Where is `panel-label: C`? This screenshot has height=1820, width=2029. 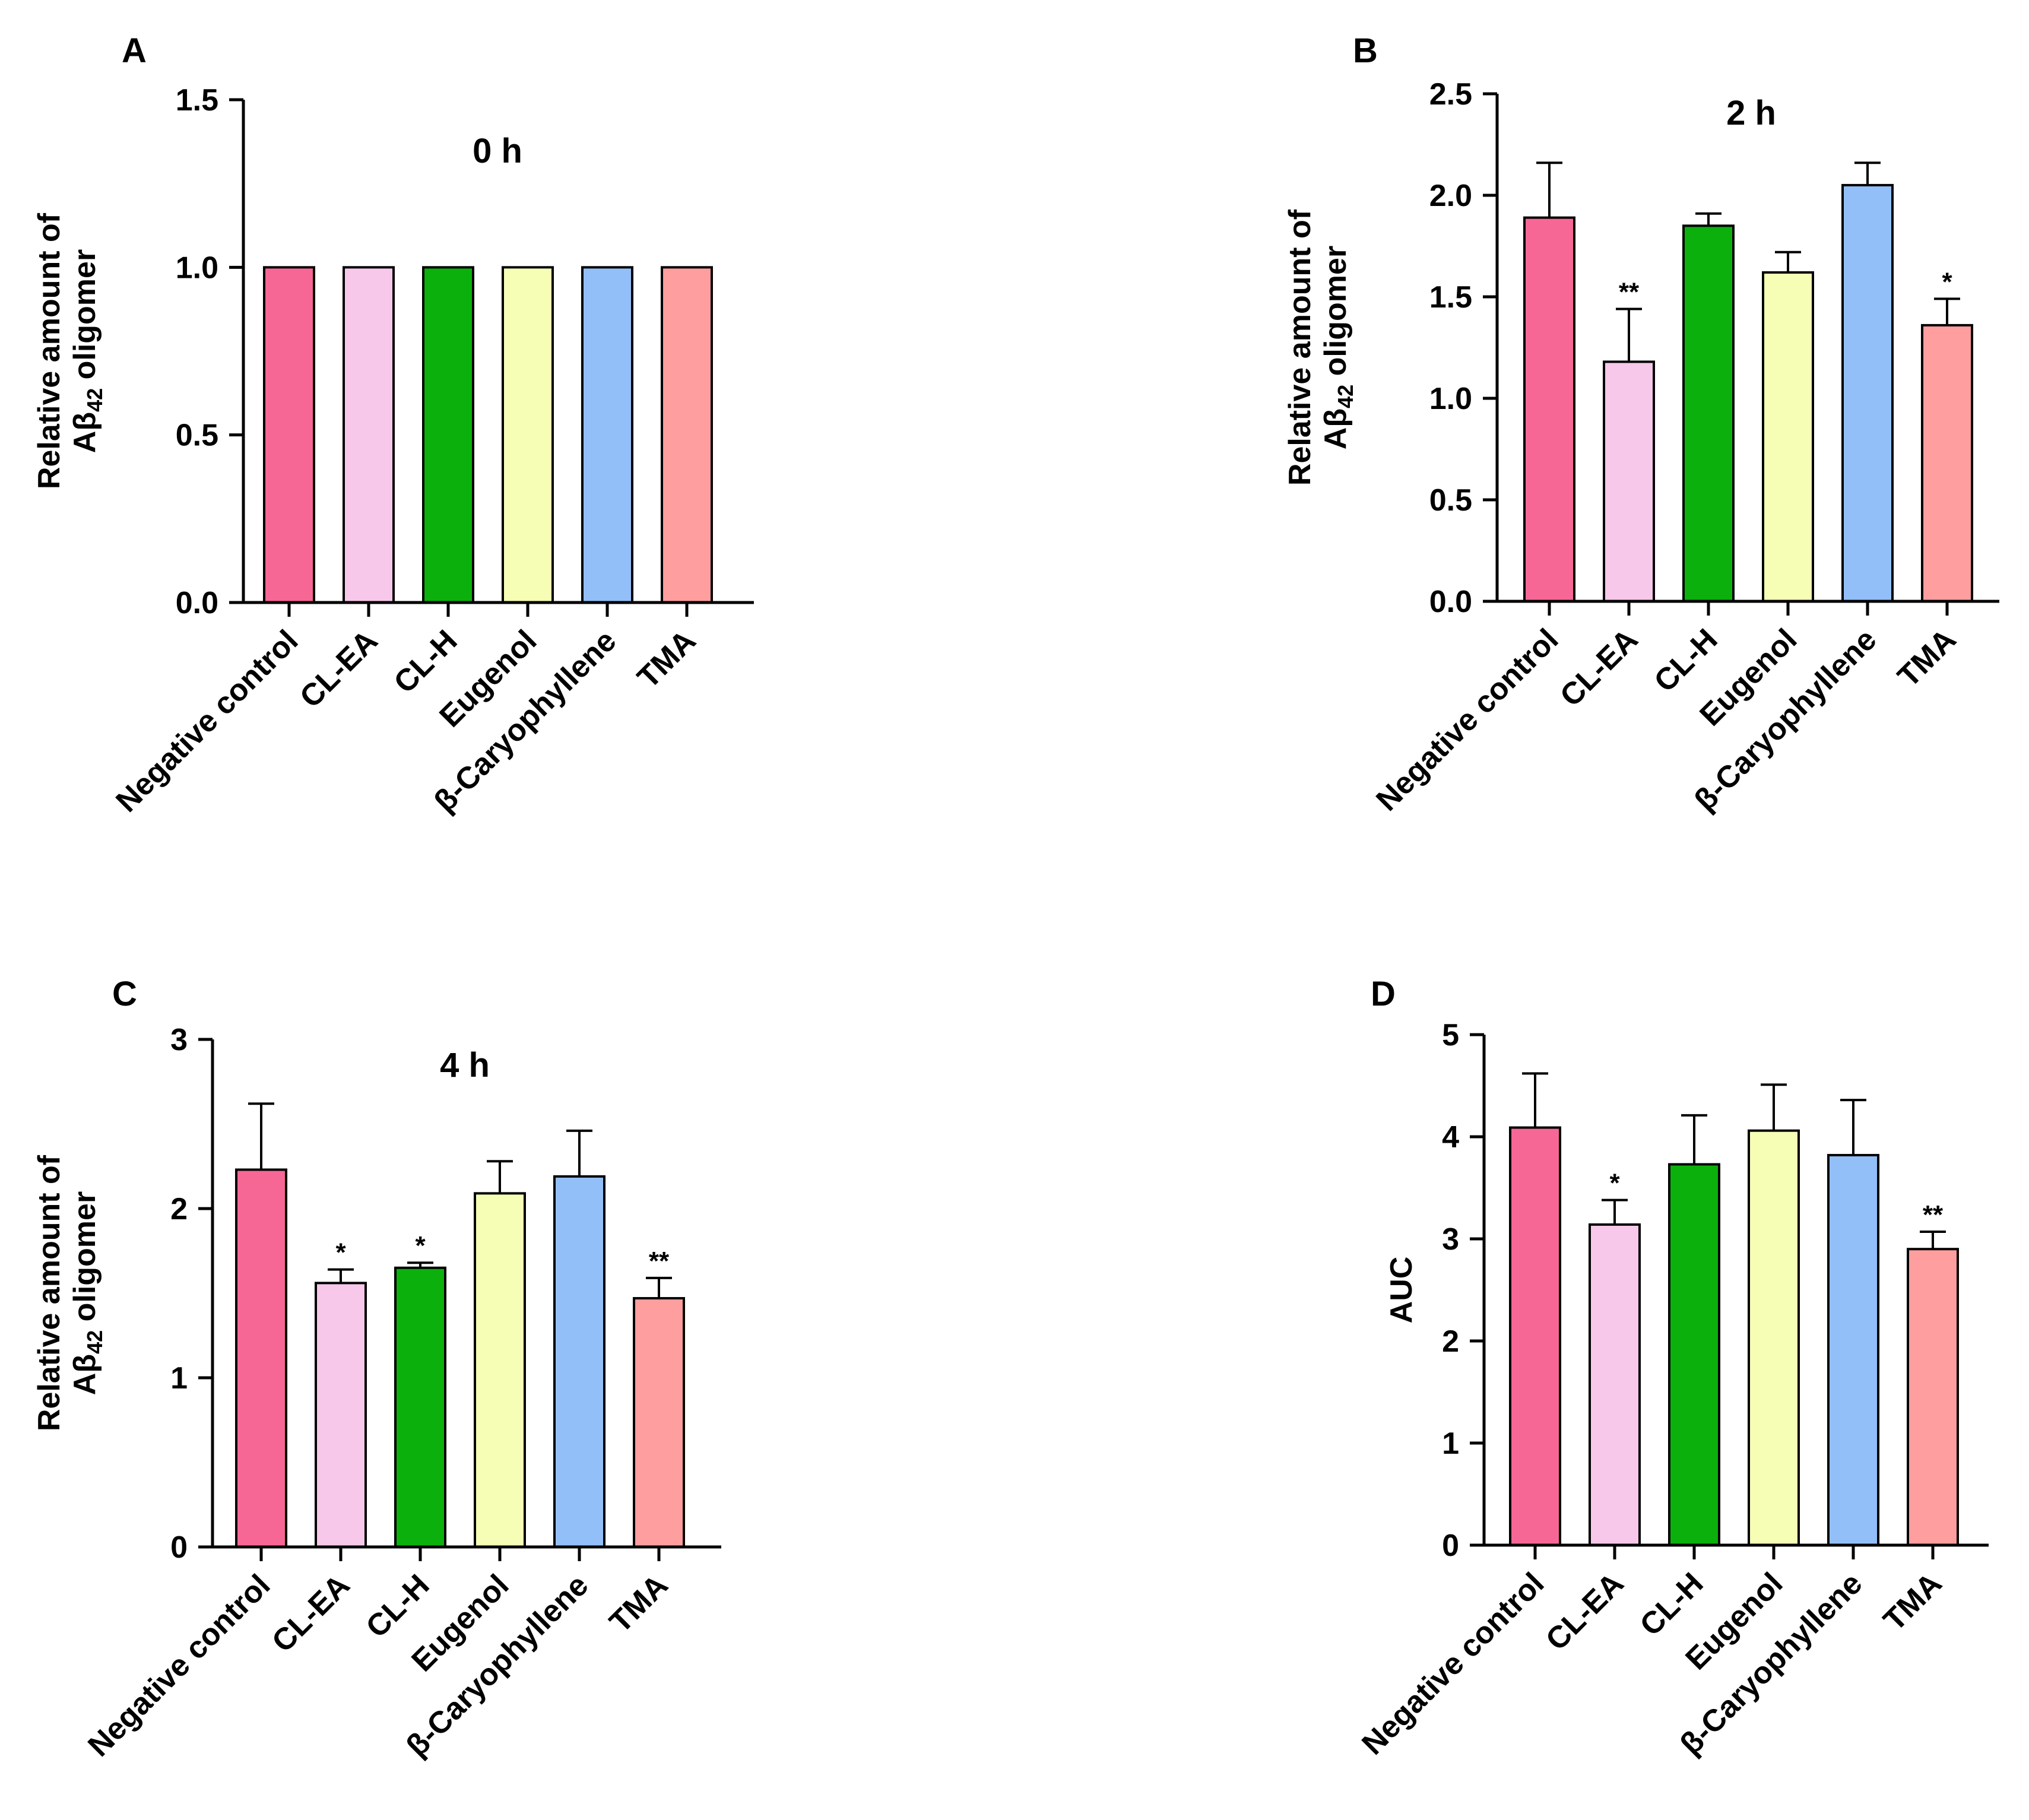 panel-label: C is located at coordinates (124, 994).